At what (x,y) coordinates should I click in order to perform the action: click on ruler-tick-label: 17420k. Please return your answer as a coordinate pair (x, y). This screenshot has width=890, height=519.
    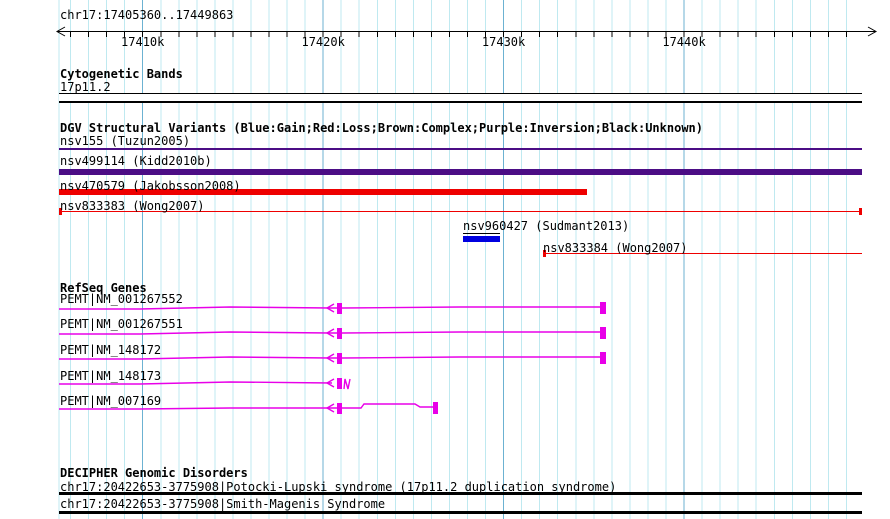
    Looking at the image, I should click on (323, 42).